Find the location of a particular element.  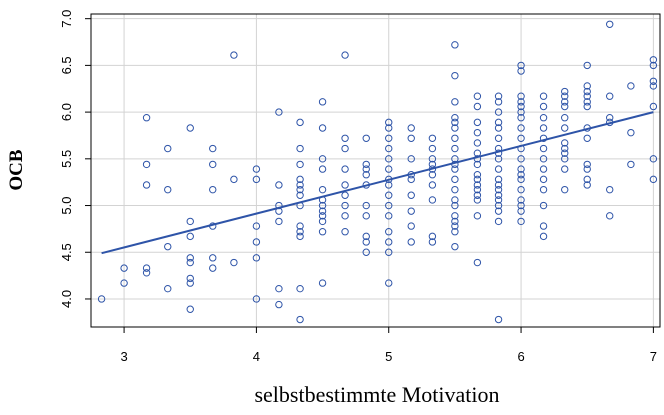

y-tick-label: 5.0 is located at coordinates (66, 205).